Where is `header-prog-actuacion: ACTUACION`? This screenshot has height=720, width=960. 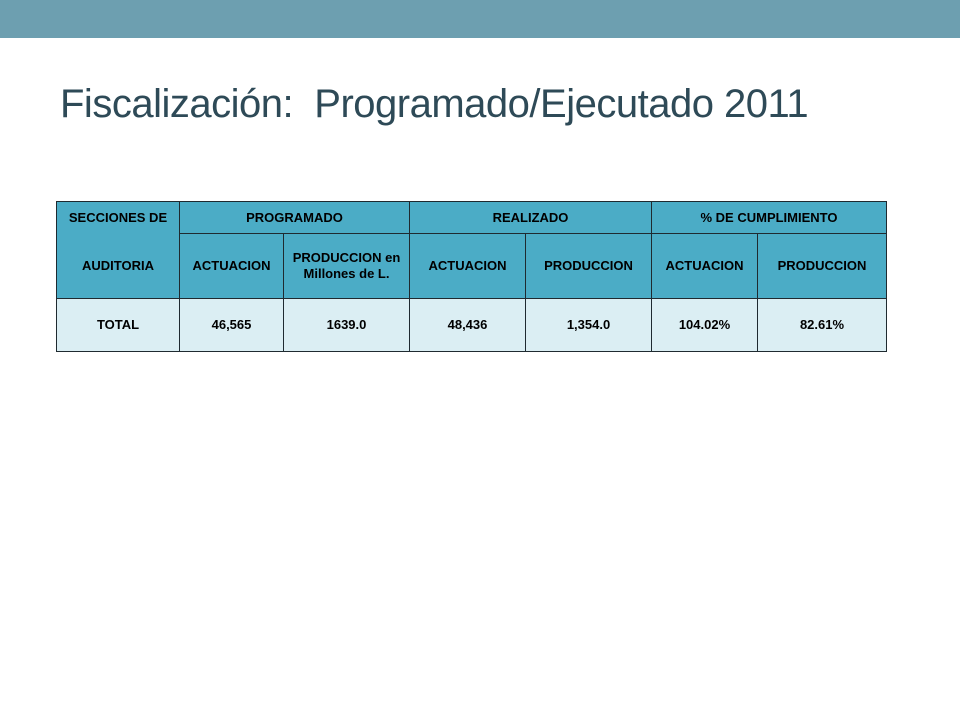 header-prog-actuacion: ACTUACION is located at coordinates (231, 266).